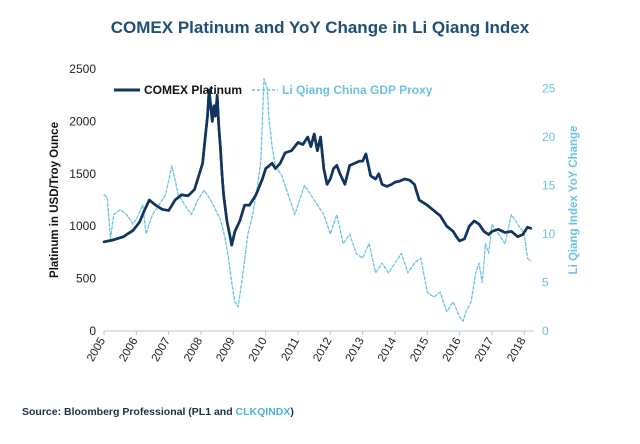 The height and width of the screenshot is (444, 640). Describe the element at coordinates (82, 121) in the screenshot. I see `y-left-tick-label: 2000` at that location.